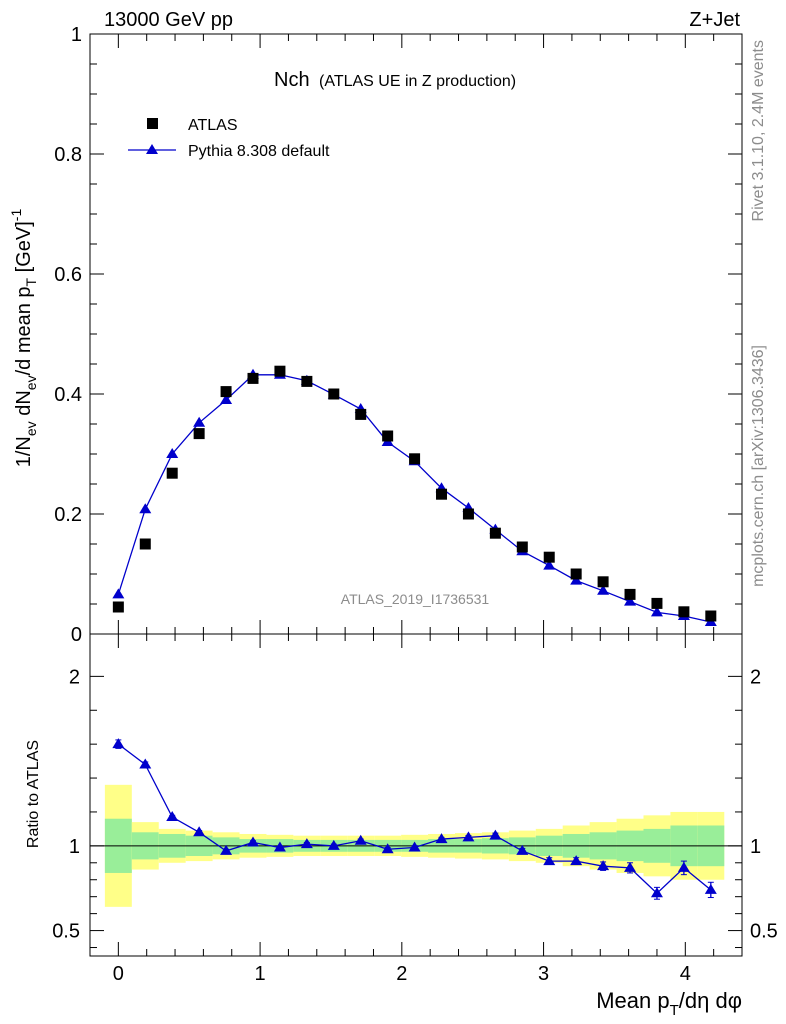 Image resolution: width=786 pixels, height=1024 pixels. I want to click on header-right: Z+Jet, so click(714, 20).